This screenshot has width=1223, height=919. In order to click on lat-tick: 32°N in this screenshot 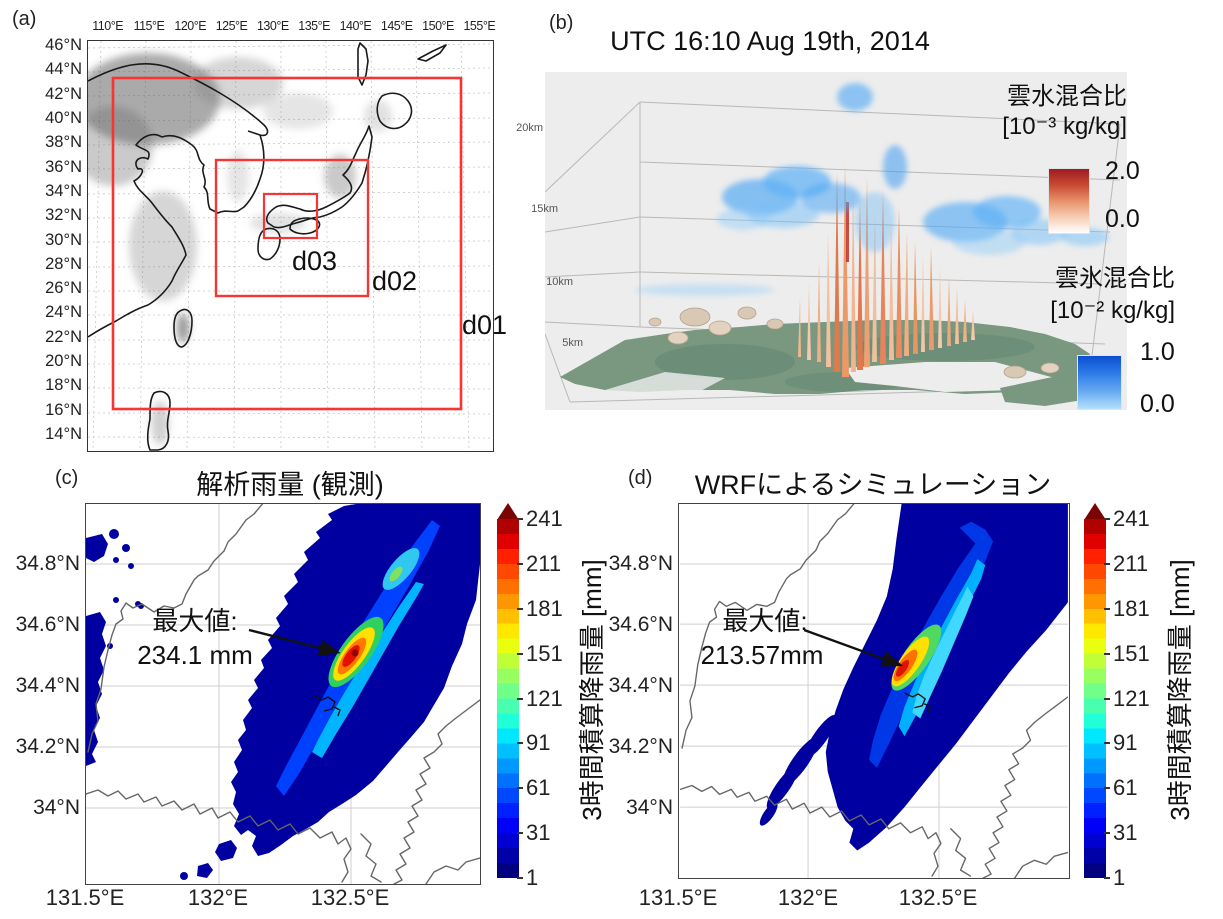, I will do `click(63, 215)`.